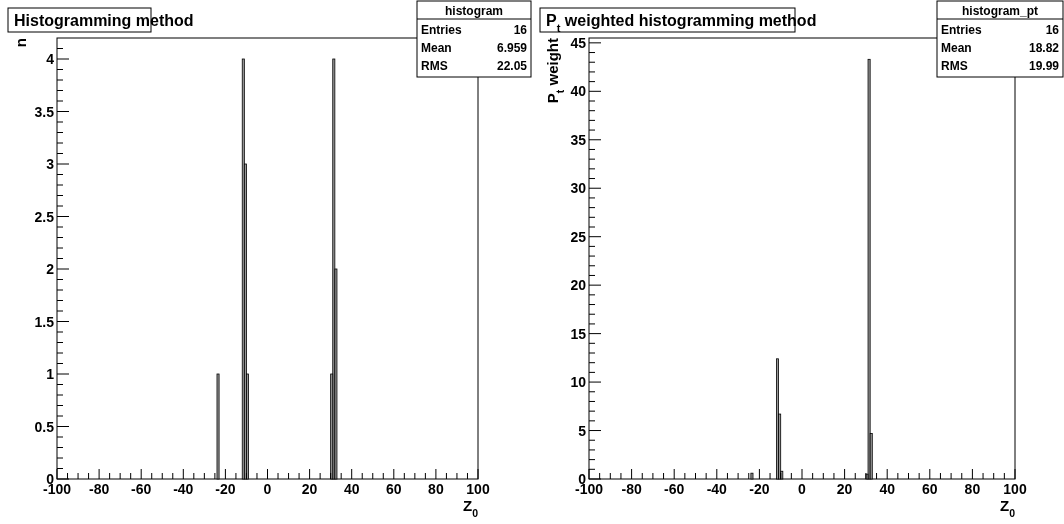 This screenshot has height=524, width=1064. I want to click on y-tick-label: 2.5, so click(44, 216).